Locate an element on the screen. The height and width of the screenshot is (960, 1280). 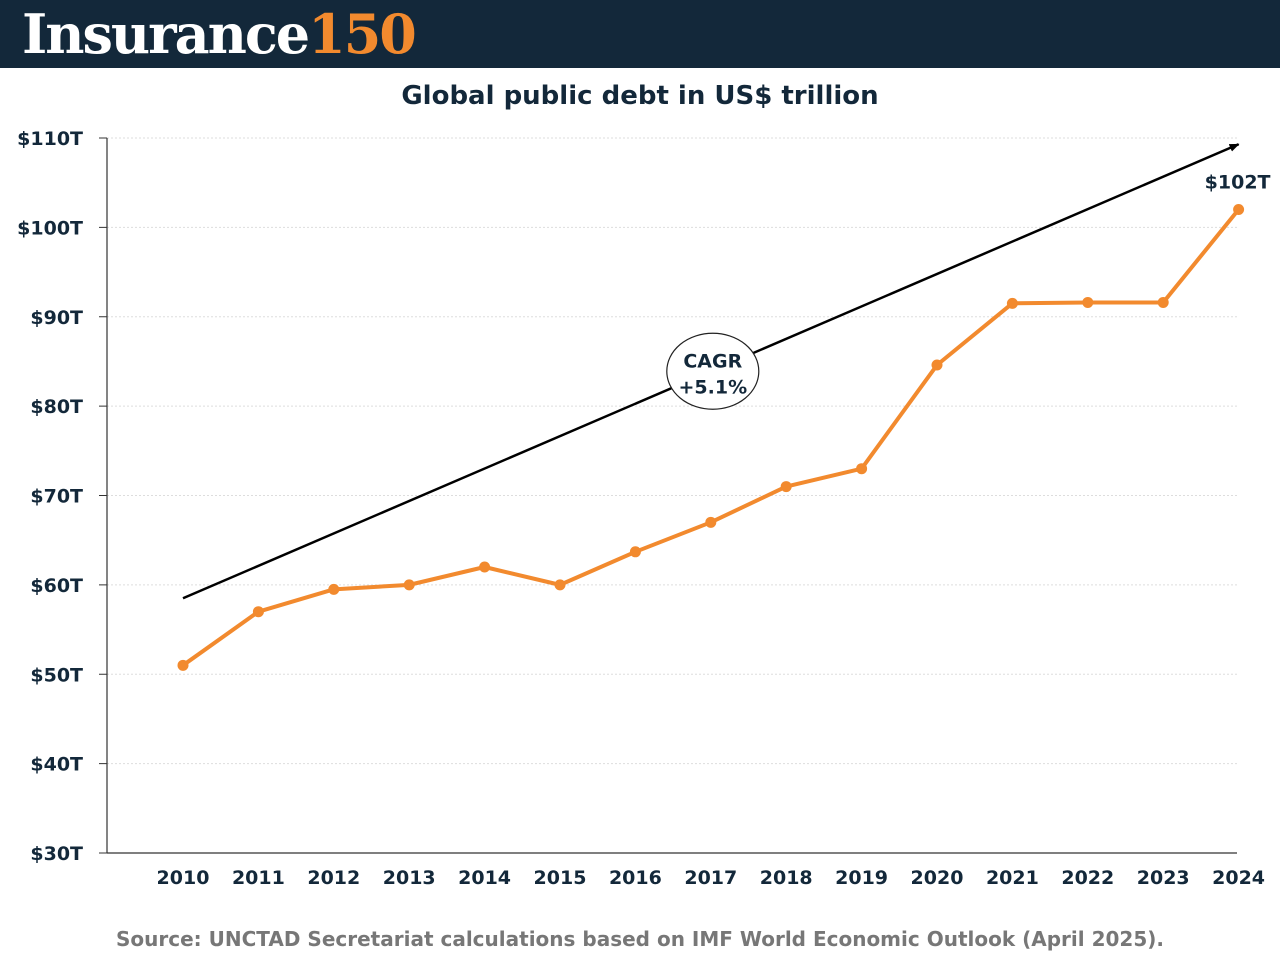
y-tick-label: $90T is located at coordinates (56, 318).